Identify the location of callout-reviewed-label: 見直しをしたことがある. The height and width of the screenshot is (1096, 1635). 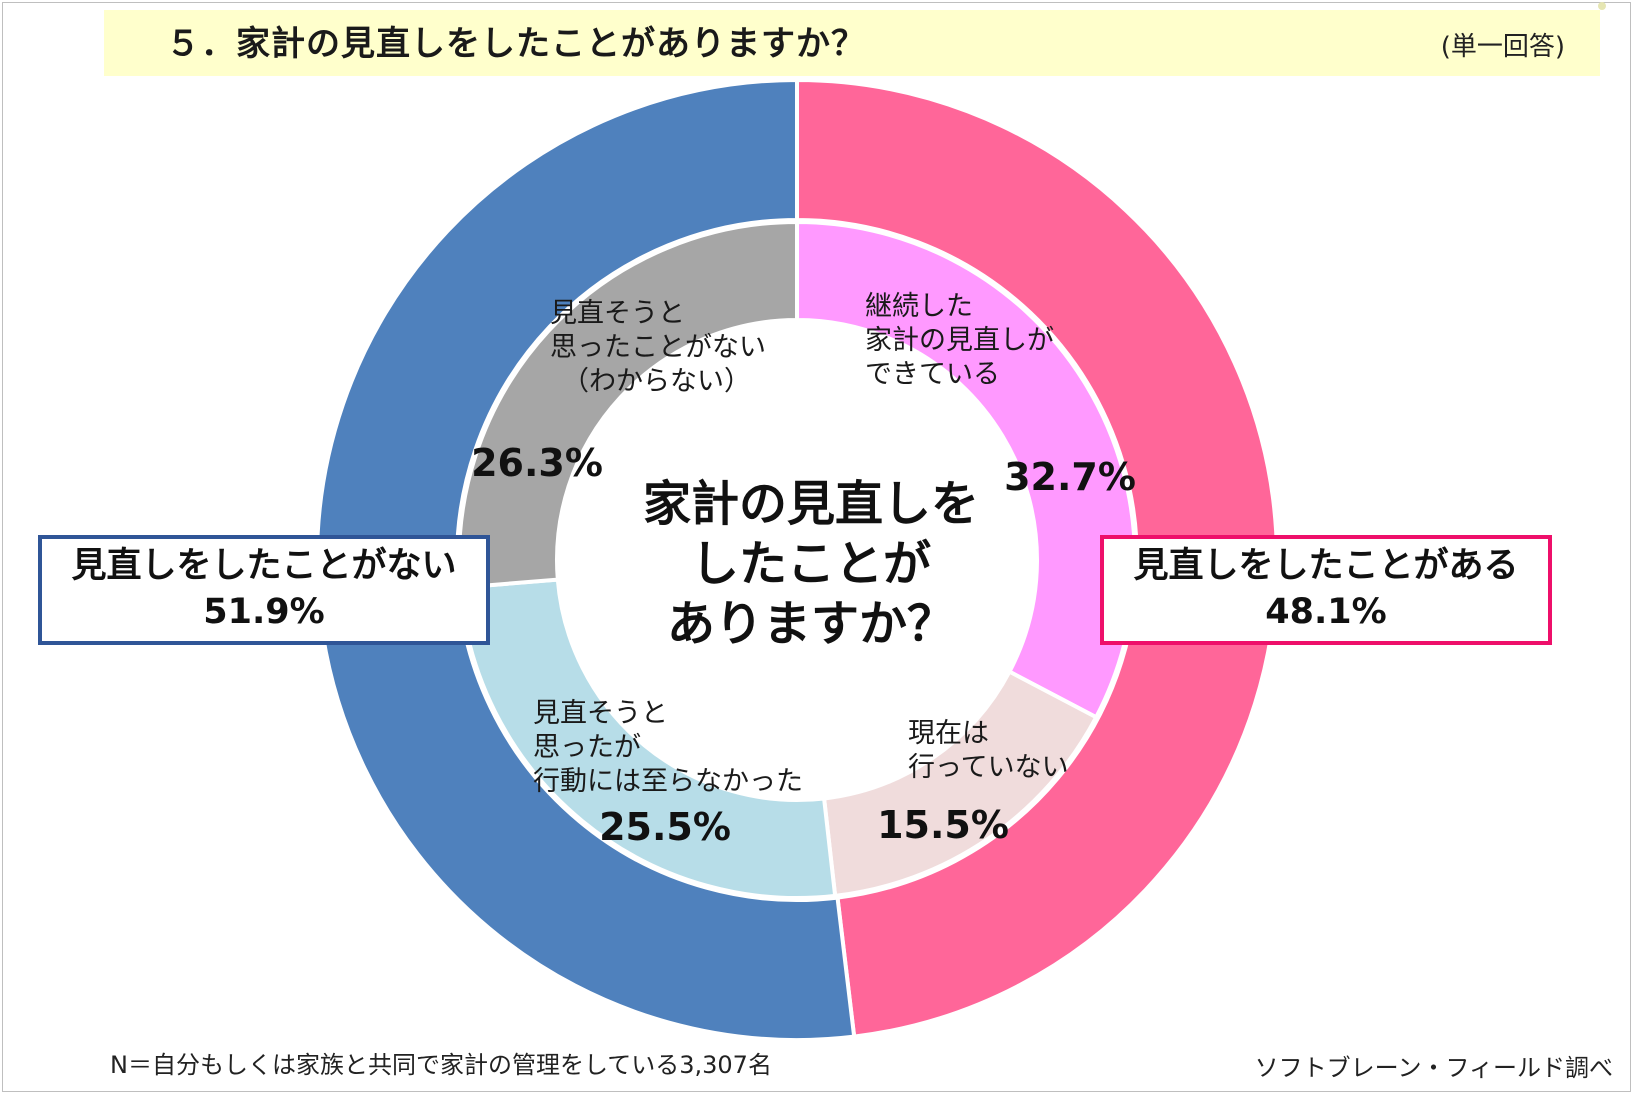
(1326, 566).